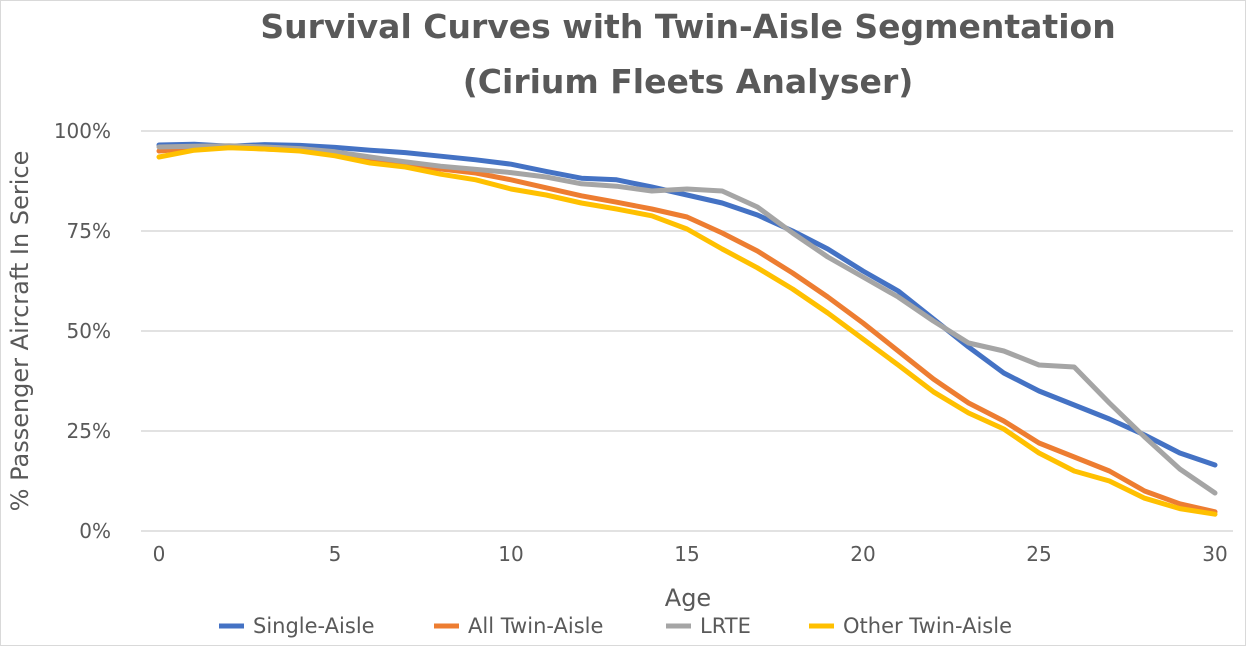 Image resolution: width=1246 pixels, height=646 pixels. I want to click on y-tick-labels: 0% 25% 50% 75% 100%, so click(82, 331).